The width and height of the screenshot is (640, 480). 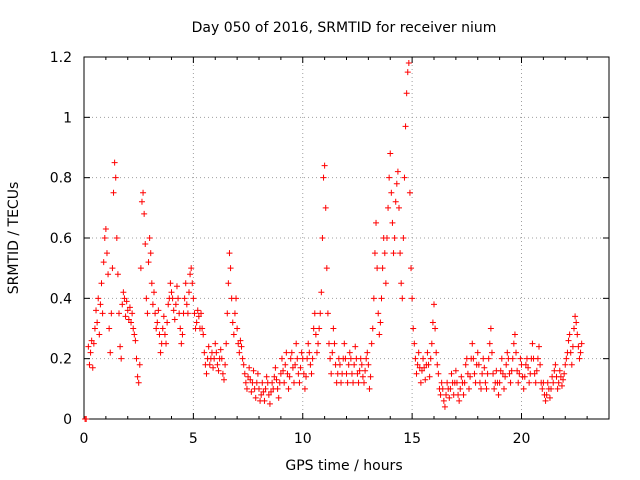 I want to click on x-axis-label: GPS time / hours, so click(x=343, y=466).